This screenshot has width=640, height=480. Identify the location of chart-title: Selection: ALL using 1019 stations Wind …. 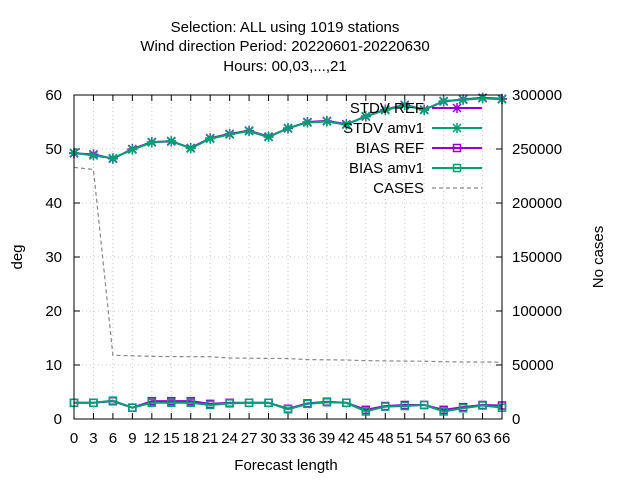
(284, 47).